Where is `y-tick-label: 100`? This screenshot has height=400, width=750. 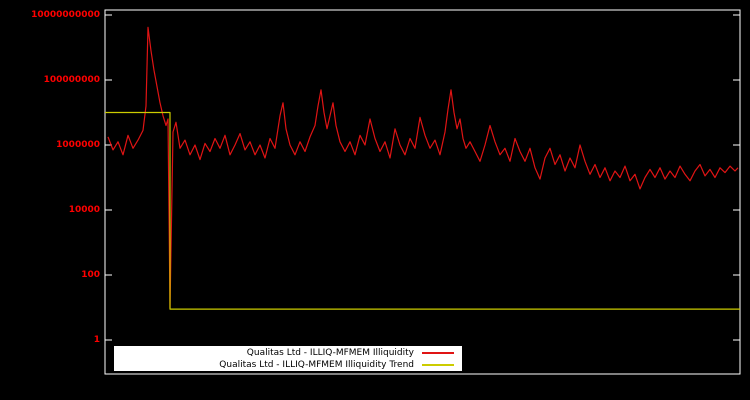 y-tick-label: 100 is located at coordinates (90, 275).